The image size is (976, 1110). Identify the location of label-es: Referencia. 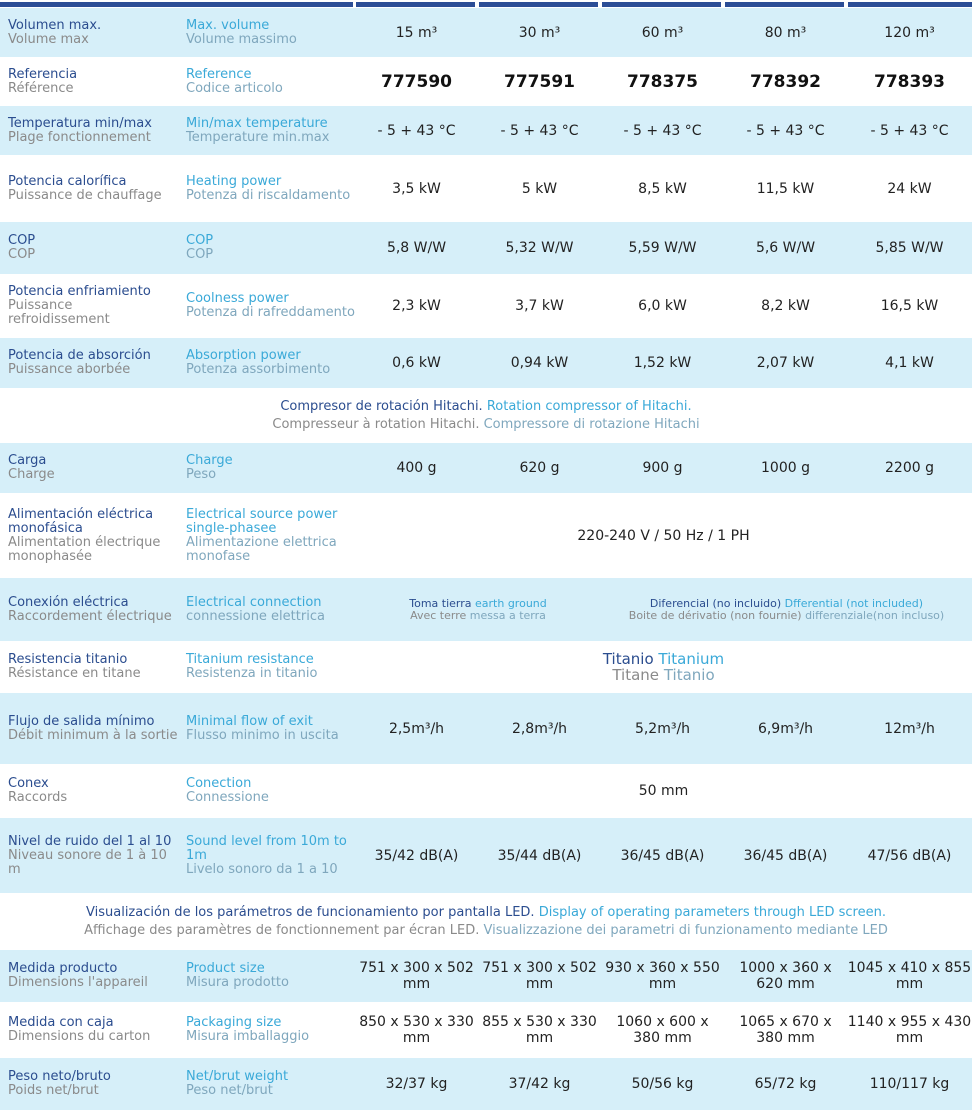
(43, 74).